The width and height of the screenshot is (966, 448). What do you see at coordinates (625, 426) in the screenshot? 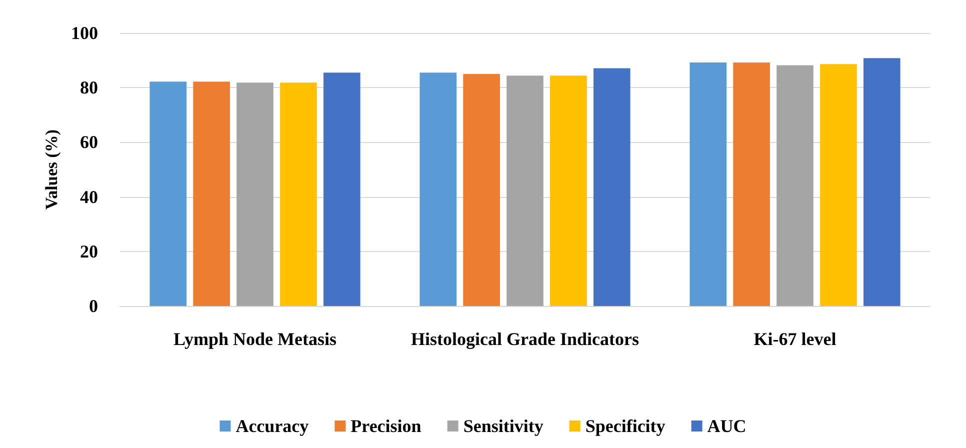
I see `legend-label: Specificity` at bounding box center [625, 426].